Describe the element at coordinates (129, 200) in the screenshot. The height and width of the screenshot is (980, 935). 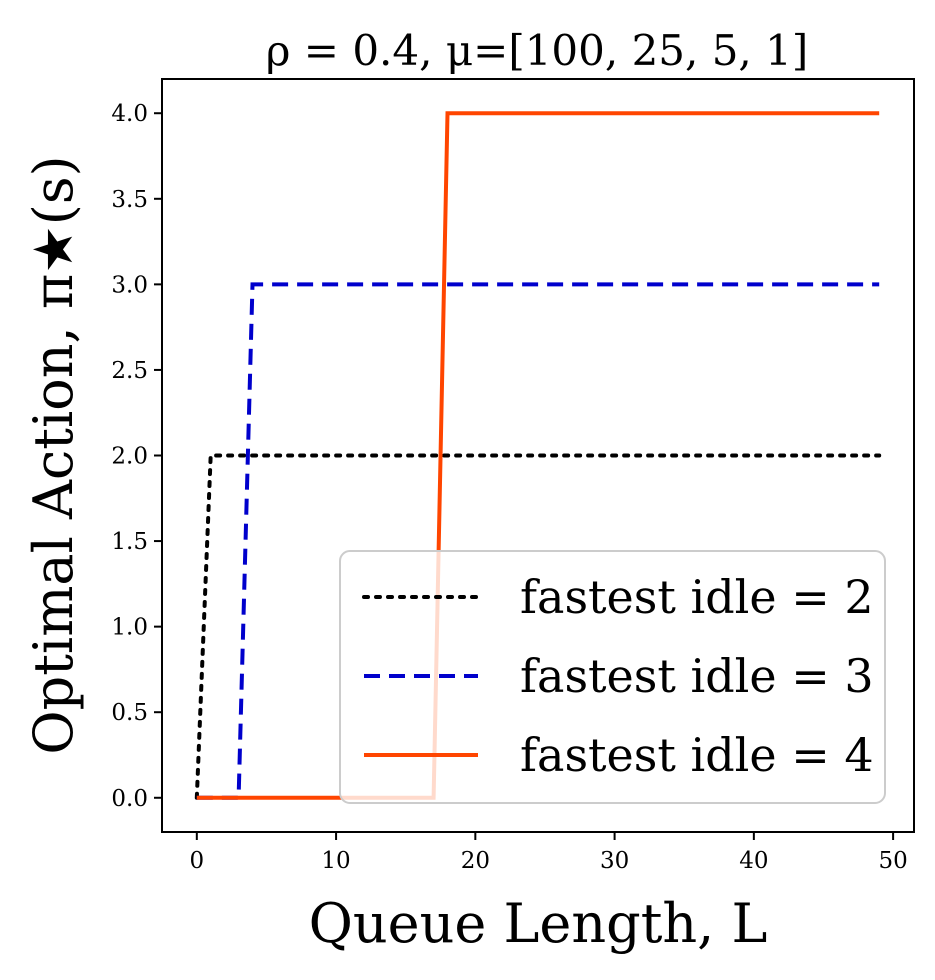
I see `y-tick-label: 3.5` at that location.